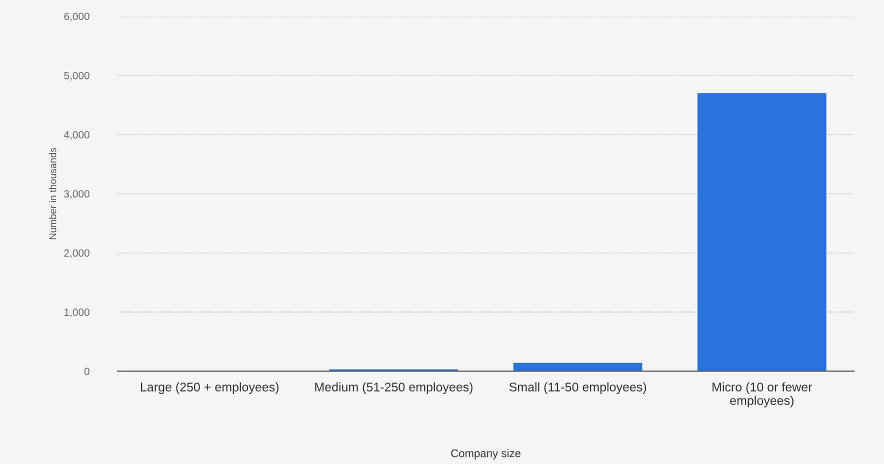 The height and width of the screenshot is (464, 884). What do you see at coordinates (52, 194) in the screenshot?
I see `y-axis-title: Number in thousands` at bounding box center [52, 194].